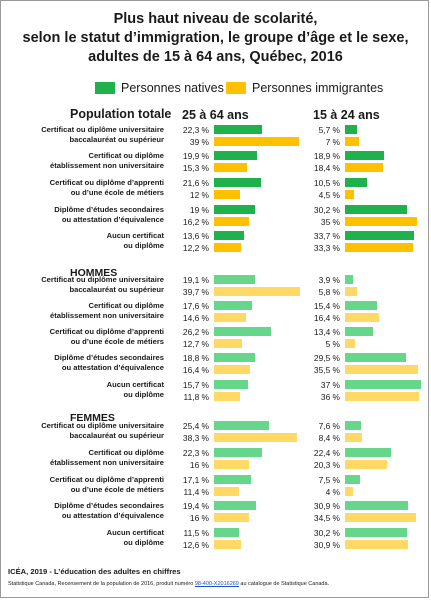 This screenshot has width=431, height=600. I want to click on value-label-natives: 30,2 %, so click(326, 209).